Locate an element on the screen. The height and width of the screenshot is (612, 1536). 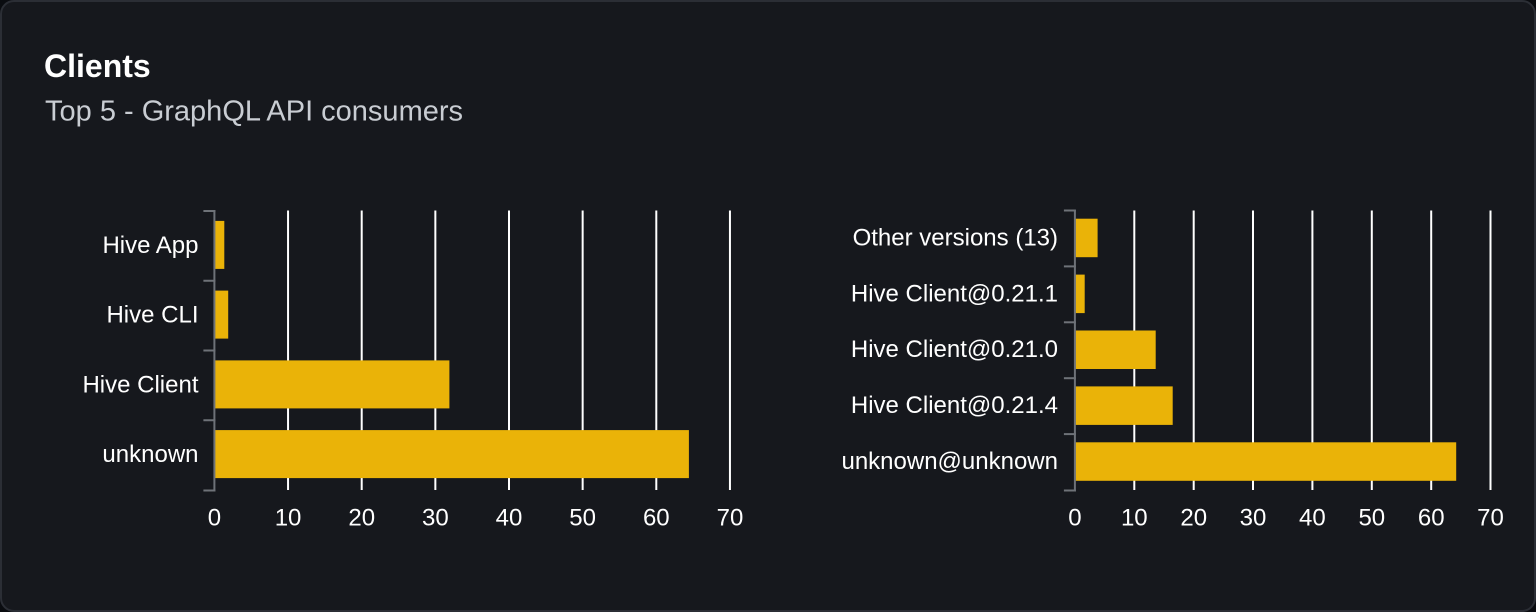
svg-text: Hive Client@0.21.1 is located at coordinates (954, 293).